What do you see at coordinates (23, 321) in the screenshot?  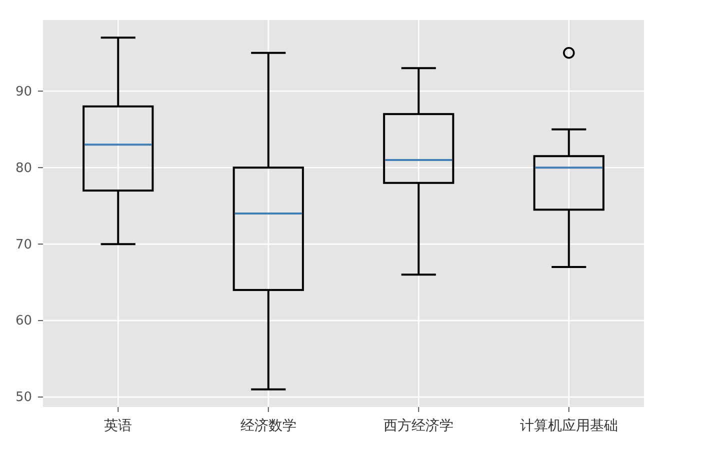 I see `y-tick-label: 60` at bounding box center [23, 321].